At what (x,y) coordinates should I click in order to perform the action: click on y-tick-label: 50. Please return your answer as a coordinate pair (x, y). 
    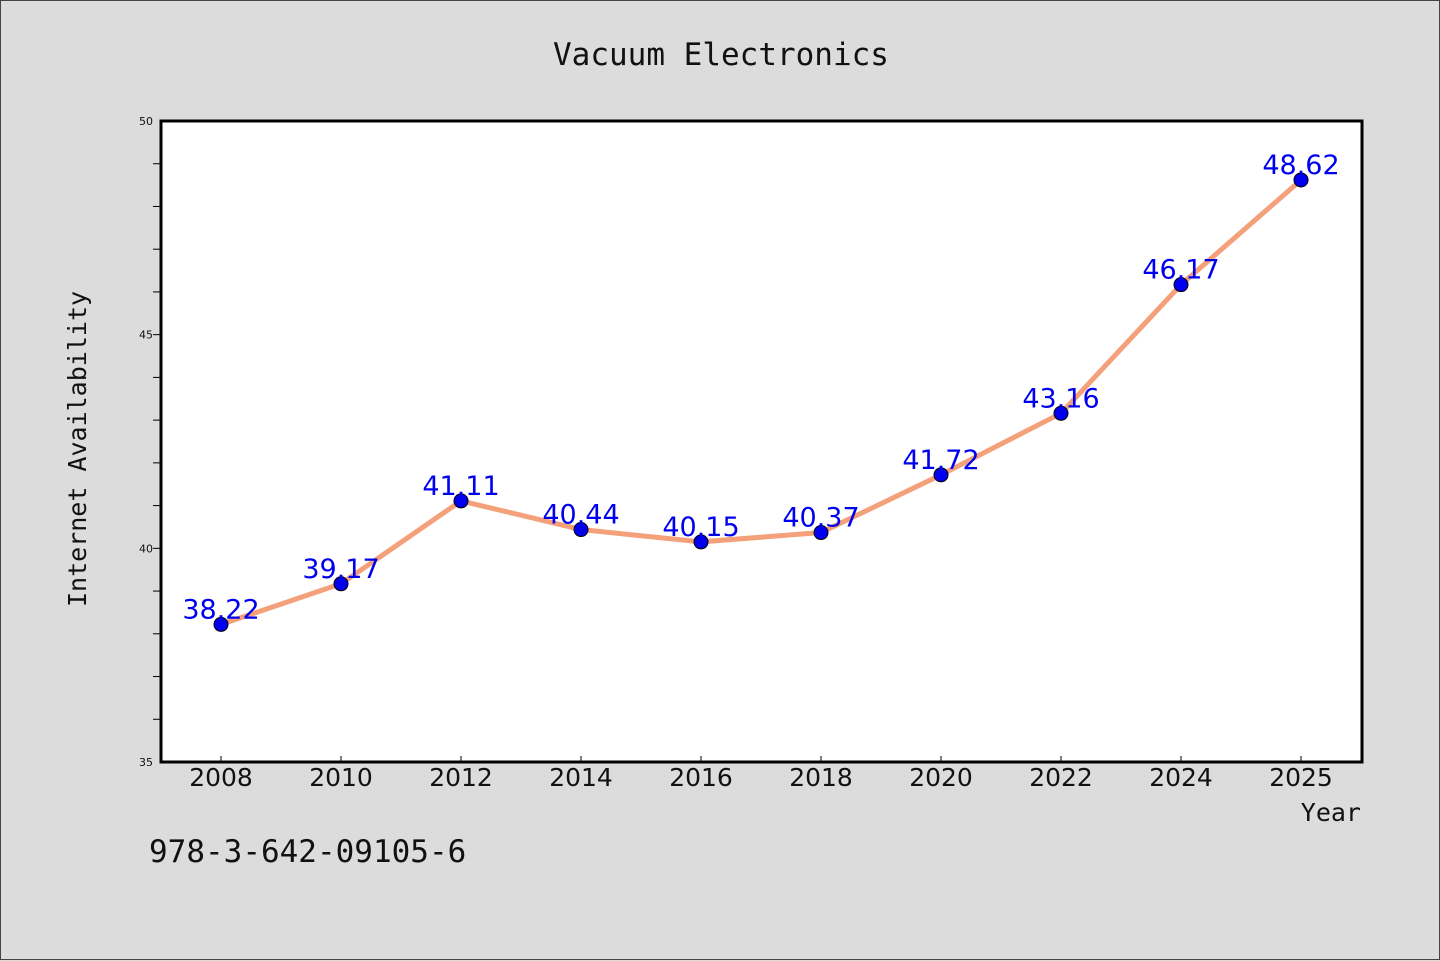
    Looking at the image, I should click on (146, 121).